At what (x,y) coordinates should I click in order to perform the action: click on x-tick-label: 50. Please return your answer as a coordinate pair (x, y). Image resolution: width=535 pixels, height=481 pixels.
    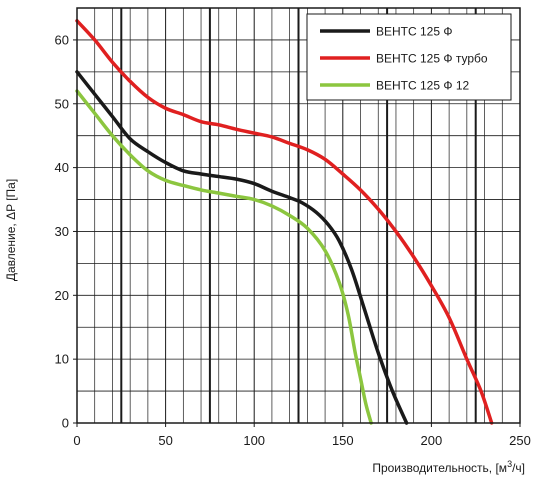
    Looking at the image, I should click on (165, 440).